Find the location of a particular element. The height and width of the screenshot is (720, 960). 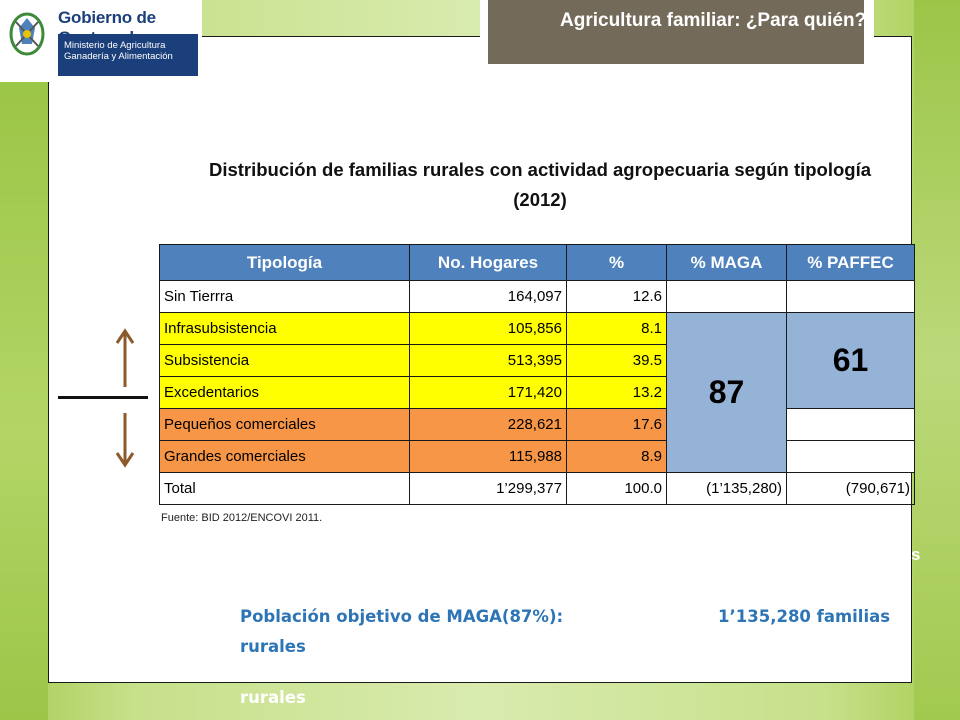

ministry-bar is located at coordinates (128, 55).